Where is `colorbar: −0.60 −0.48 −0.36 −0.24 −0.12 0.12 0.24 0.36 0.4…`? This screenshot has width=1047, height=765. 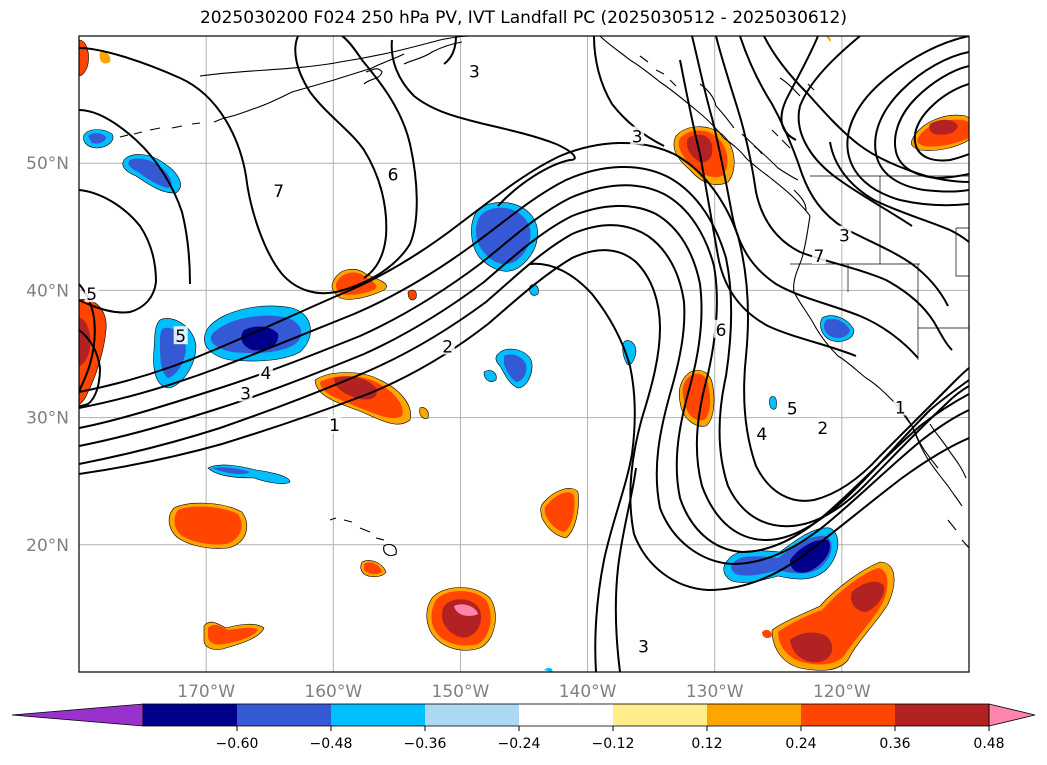 colorbar: −0.60 −0.48 −0.36 −0.24 −0.12 0.12 0.24 0.36 0.4… is located at coordinates (523, 727).